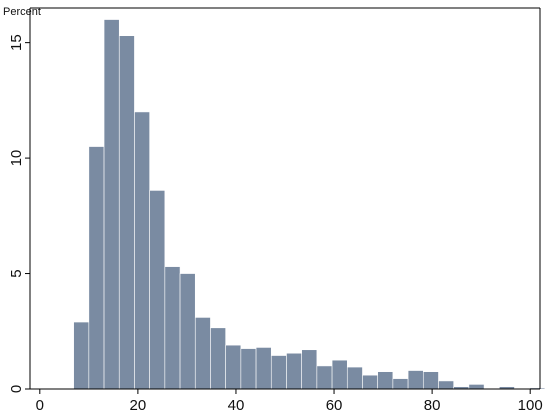 Image resolution: width=550 pixels, height=417 pixels. What do you see at coordinates (19, 213) in the screenshot?
I see `y-axis-ticks: 0 5 10 15` at bounding box center [19, 213].